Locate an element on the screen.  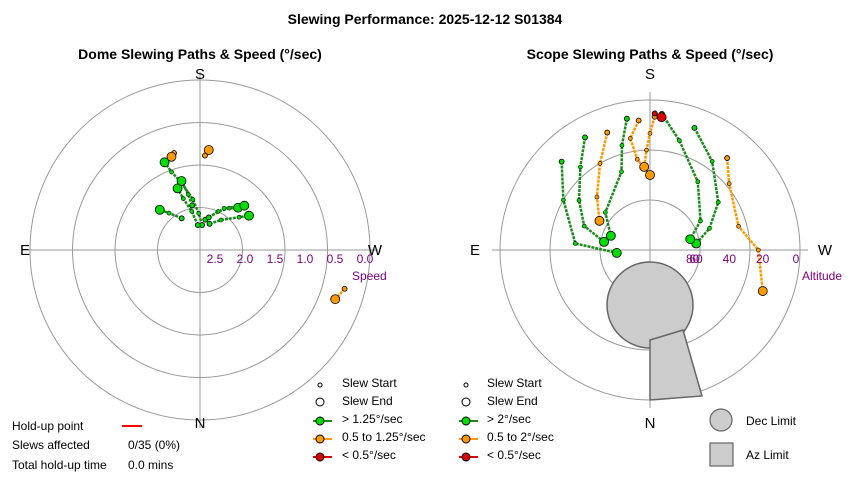
dome-compass-left: E is located at coordinates (25, 250).